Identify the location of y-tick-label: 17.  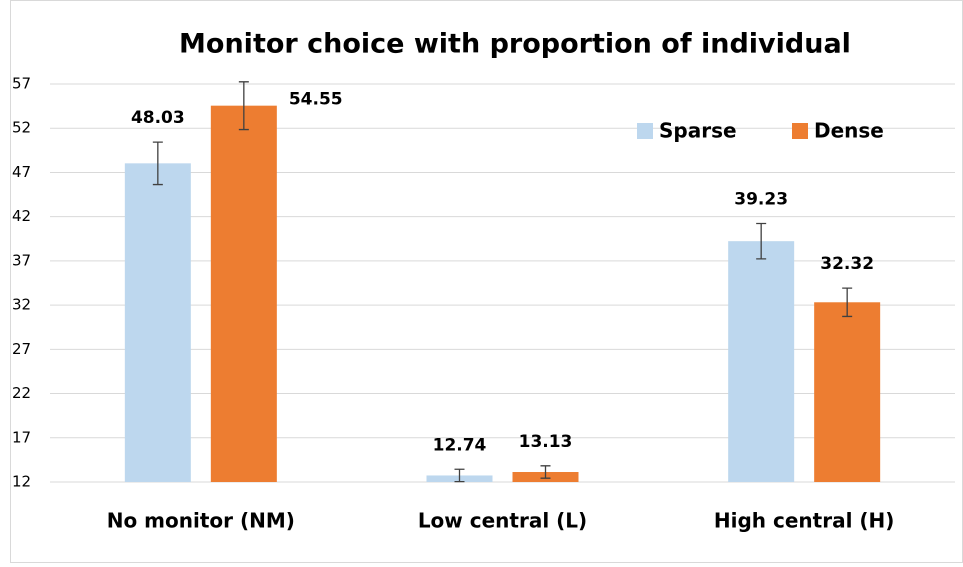
(21, 437).